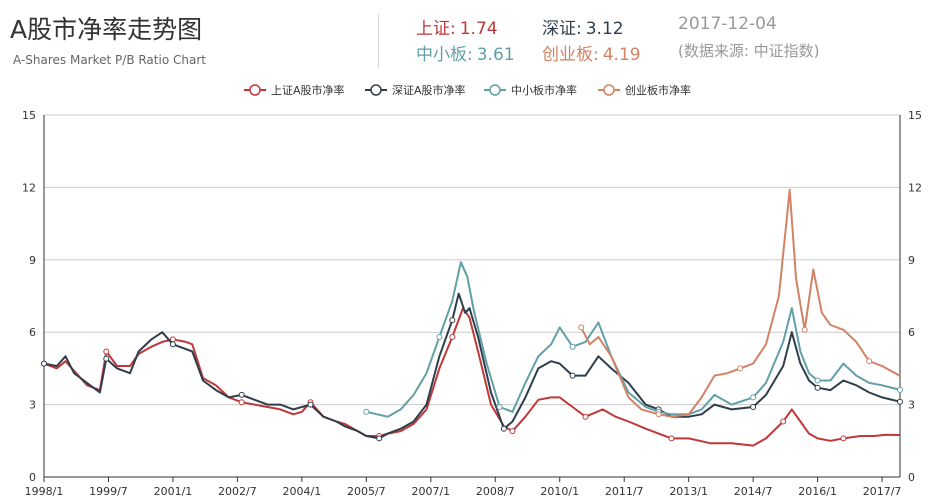 The image size is (939, 502). I want to click on stat-sme-label: 中小板:, so click(444, 55).